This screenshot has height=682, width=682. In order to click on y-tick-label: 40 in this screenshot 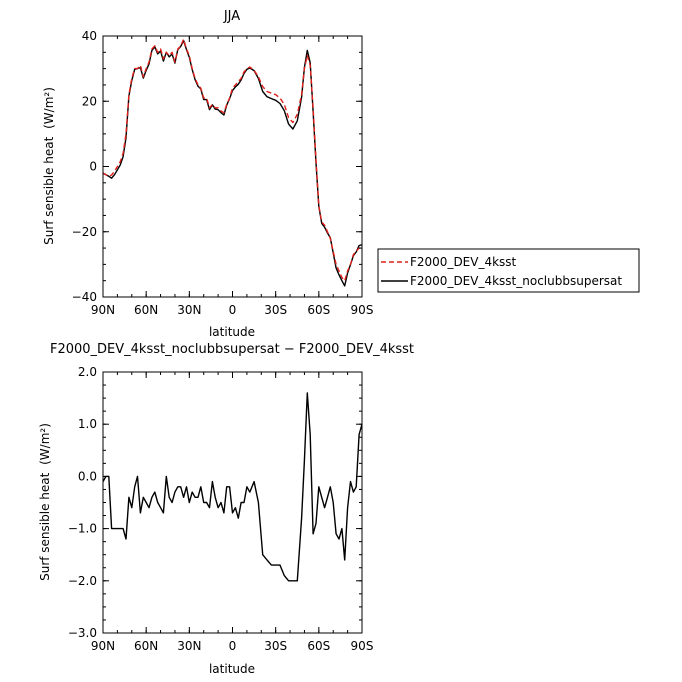, I will do `click(89, 36)`.